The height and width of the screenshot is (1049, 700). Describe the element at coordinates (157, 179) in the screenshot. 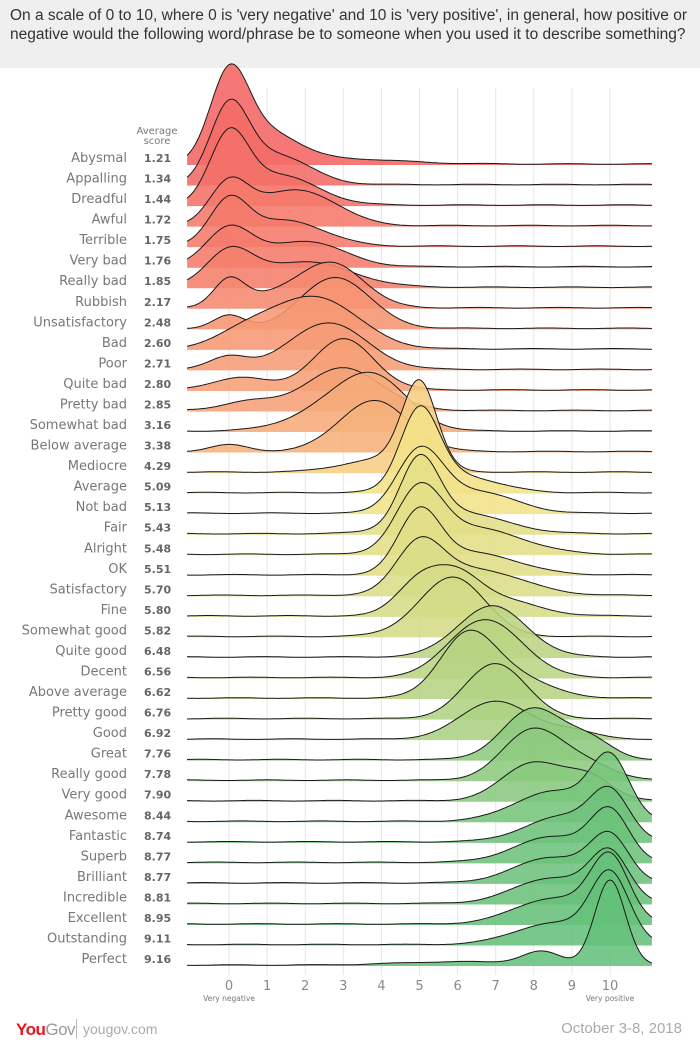

I see `row-score: 1.34` at that location.